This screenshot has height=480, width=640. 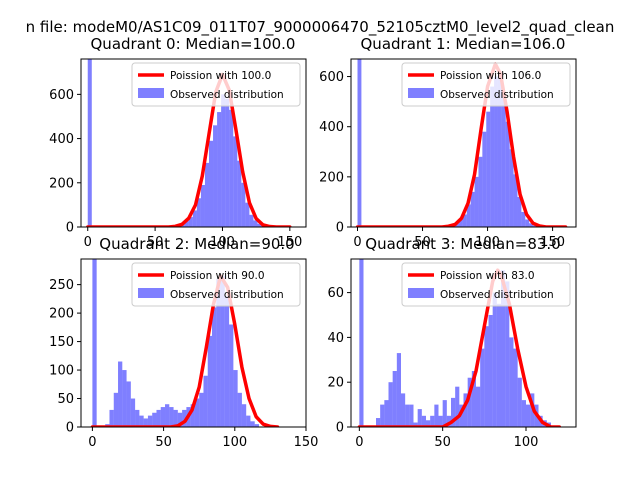 I want to click on y-tick-label: 250, so click(x=61, y=285).